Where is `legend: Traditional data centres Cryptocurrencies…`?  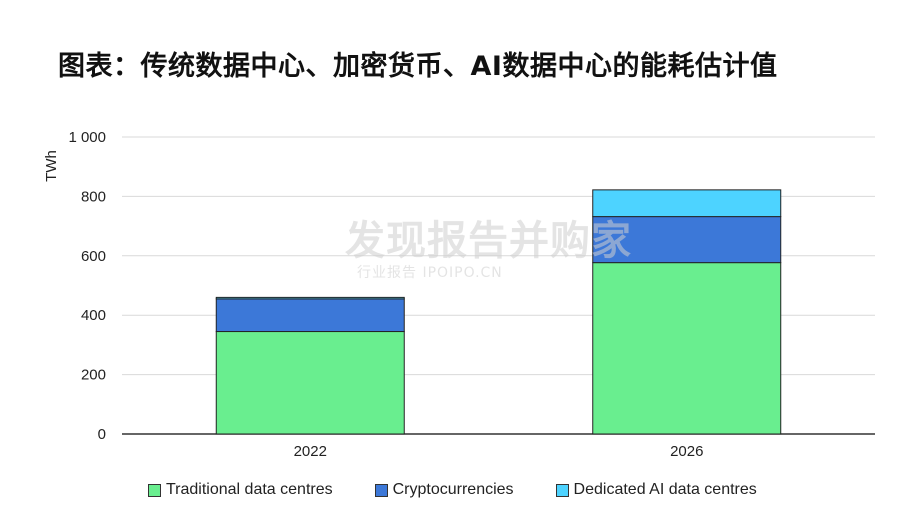 legend: Traditional data centres Cryptocurrencies… is located at coordinates (473, 490).